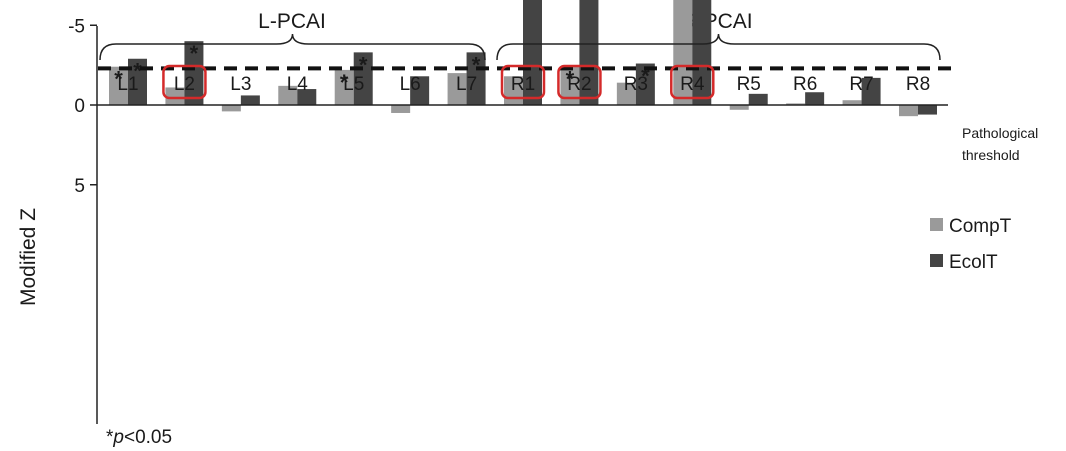  Describe the element at coordinates (401, 109) in the screenshot. I see `bar-compt-l6` at that location.